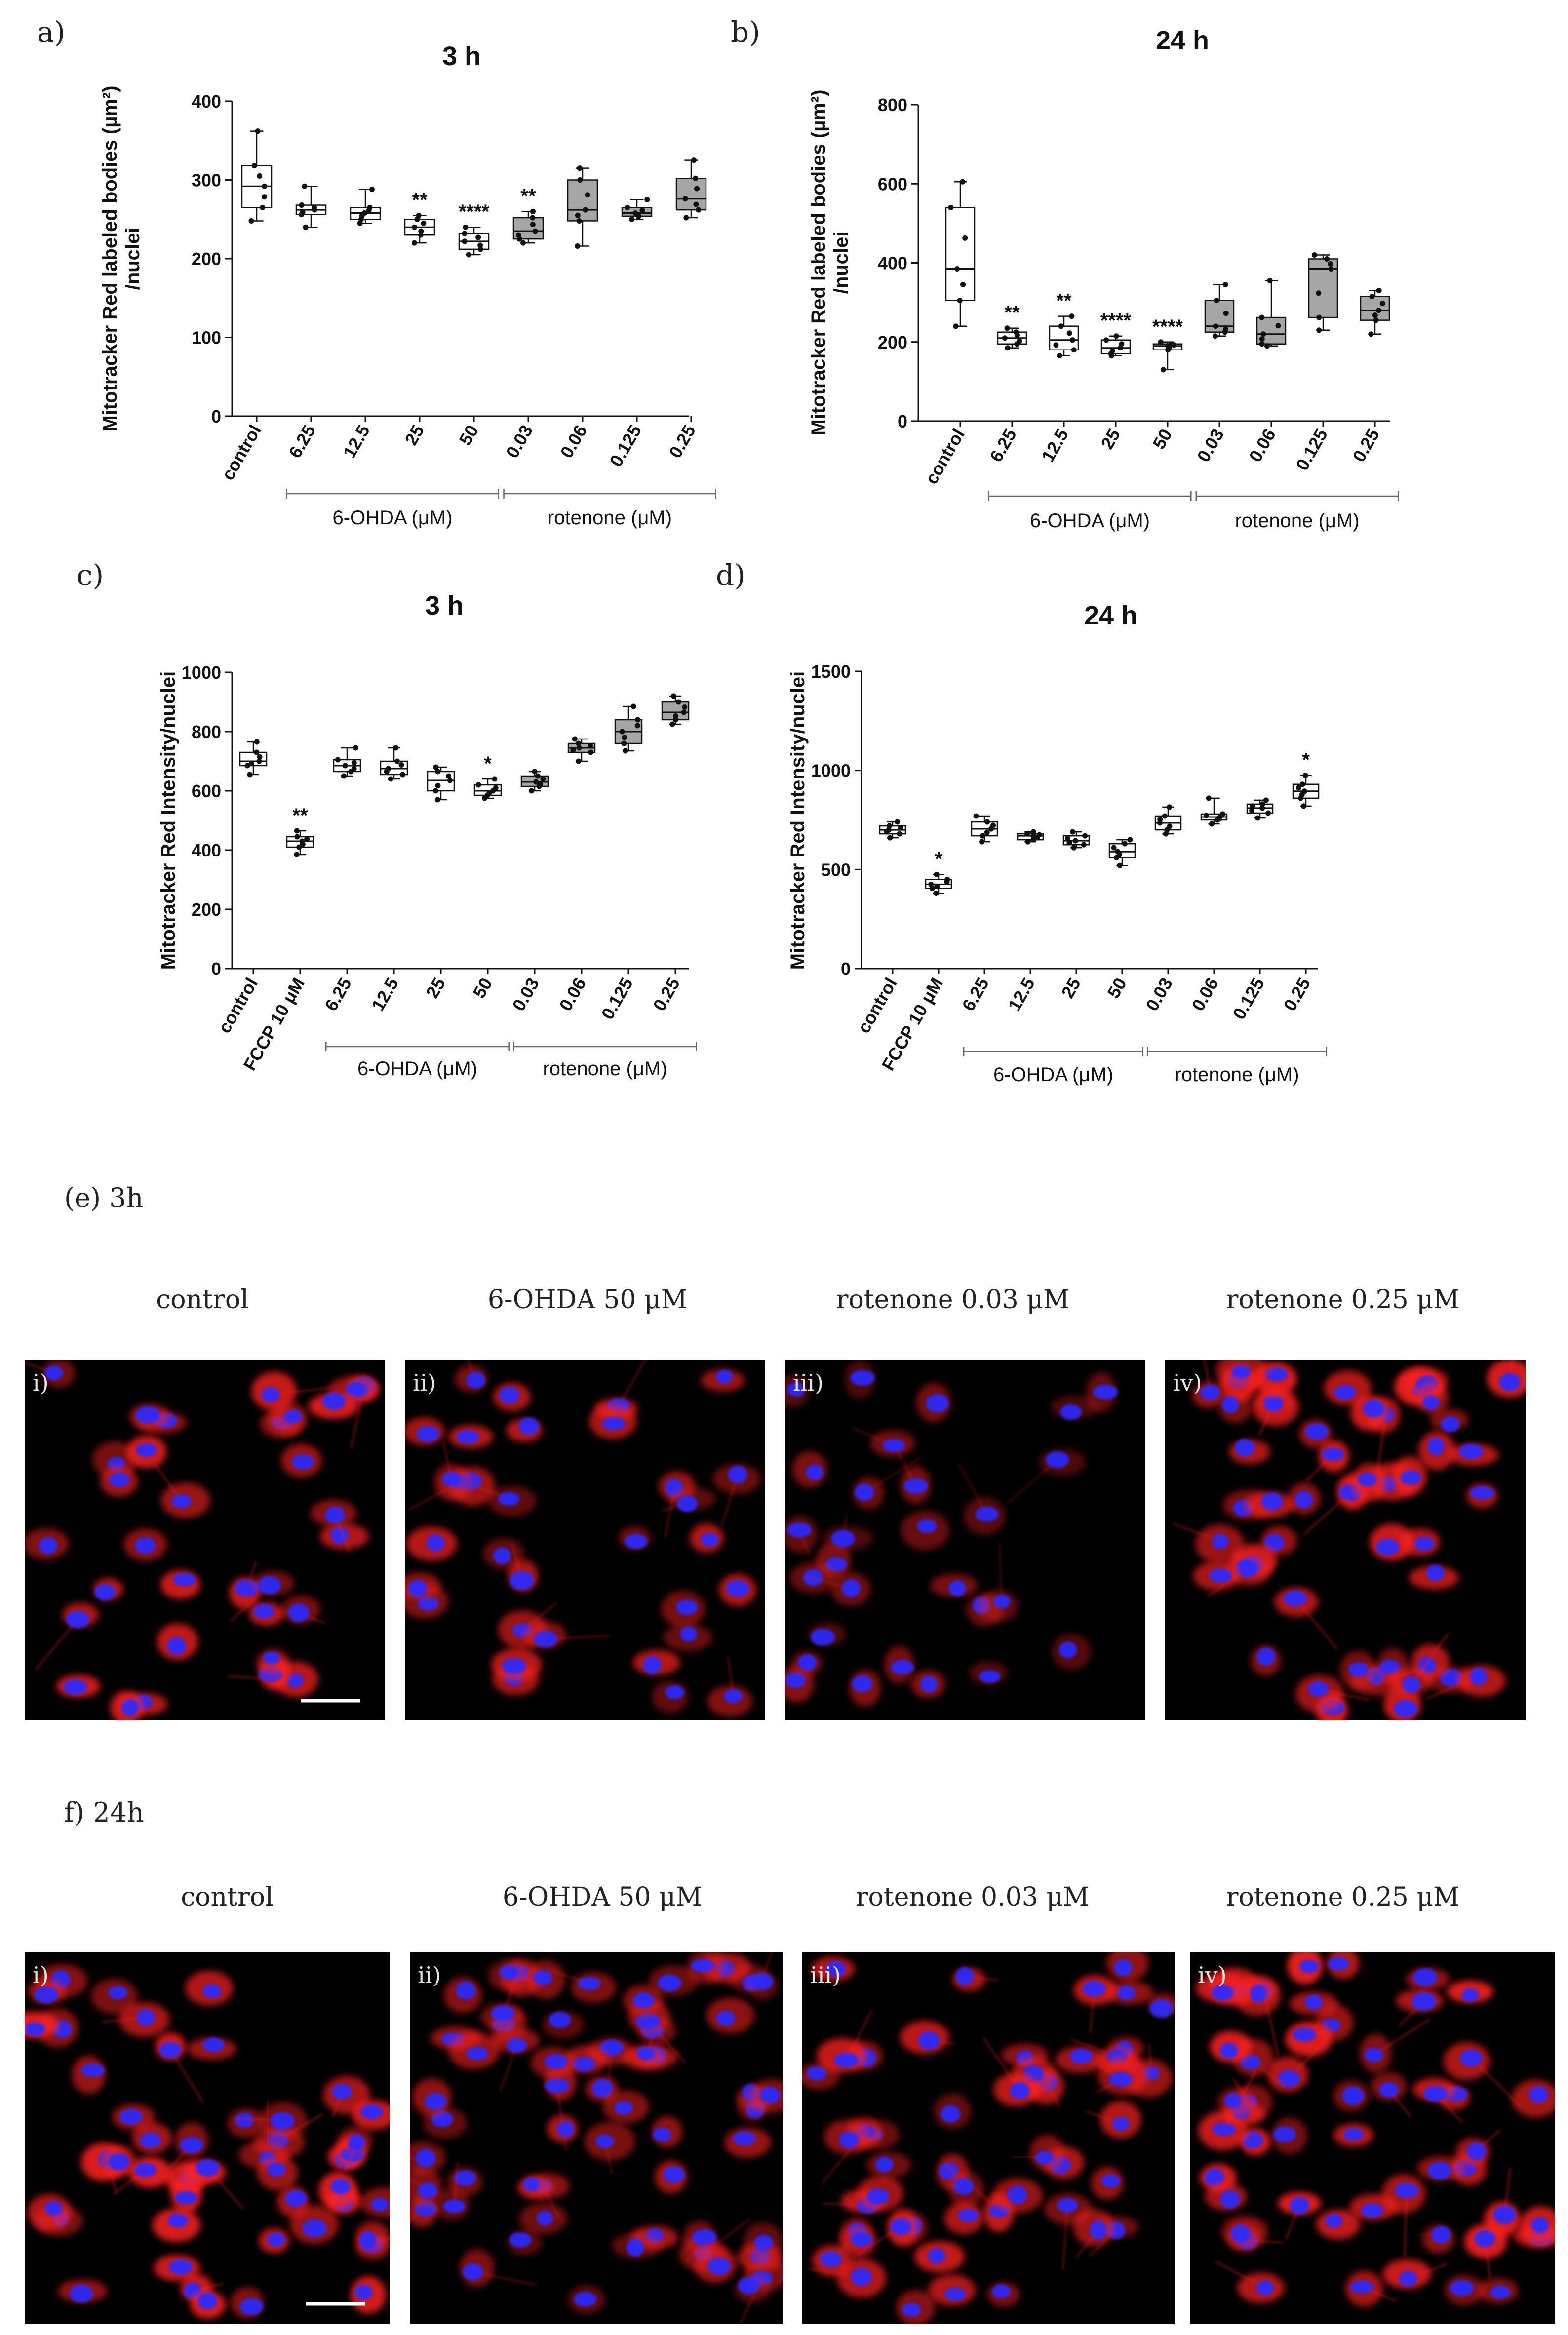 Image resolution: width=1568 pixels, height=2335 pixels. What do you see at coordinates (462, 56) in the screenshot?
I see `chart-title: 3 h` at bounding box center [462, 56].